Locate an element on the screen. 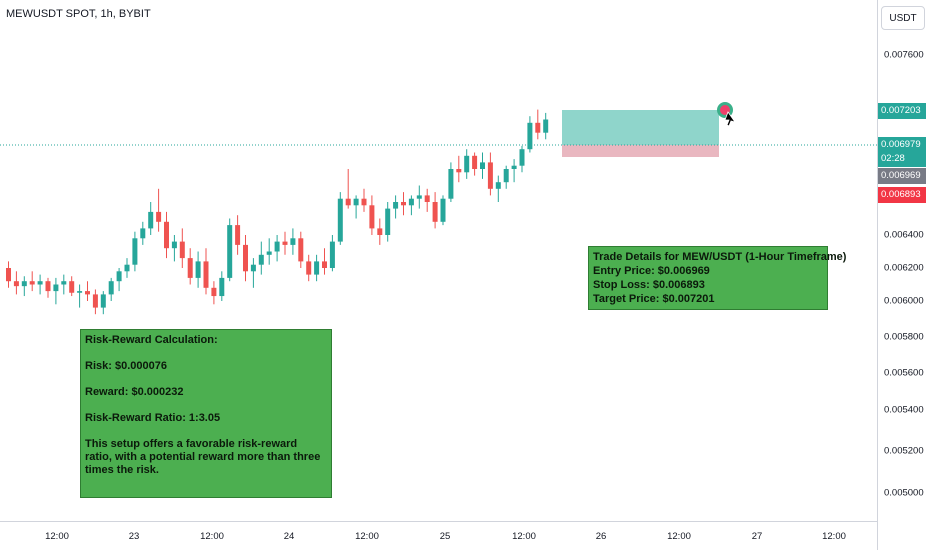  currency-button: USDT is located at coordinates (903, 18).